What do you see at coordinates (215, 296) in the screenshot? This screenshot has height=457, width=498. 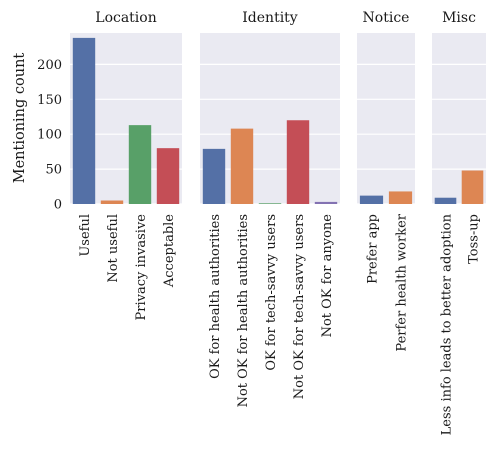 I see `x-tick-label: OK for health authorities` at bounding box center [215, 296].